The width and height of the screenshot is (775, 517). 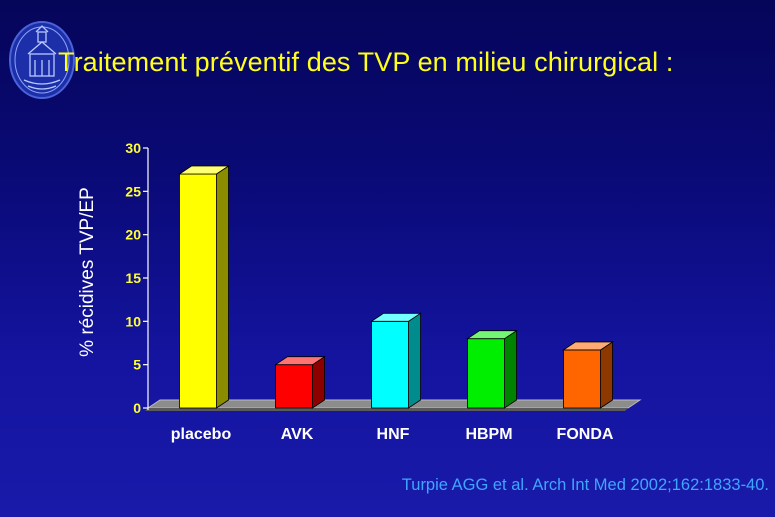 What do you see at coordinates (297, 434) in the screenshot?
I see `x-tick-label: AVK` at bounding box center [297, 434].